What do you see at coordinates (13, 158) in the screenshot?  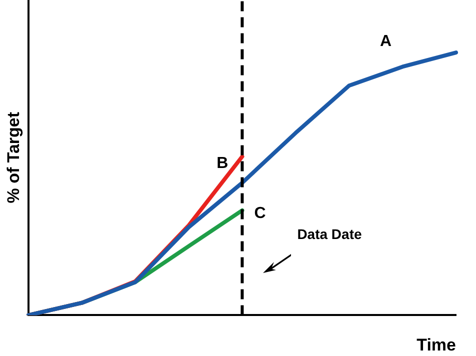 I see `y-axis-title: % of Target` at bounding box center [13, 158].